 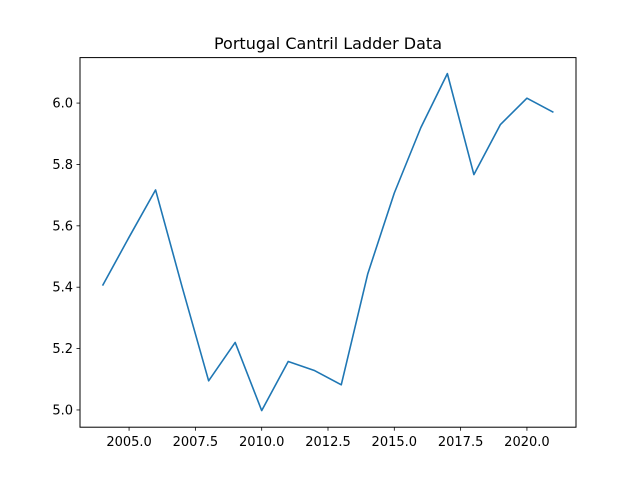 I want to click on y-tick-label: 5.4, so click(x=62, y=288).